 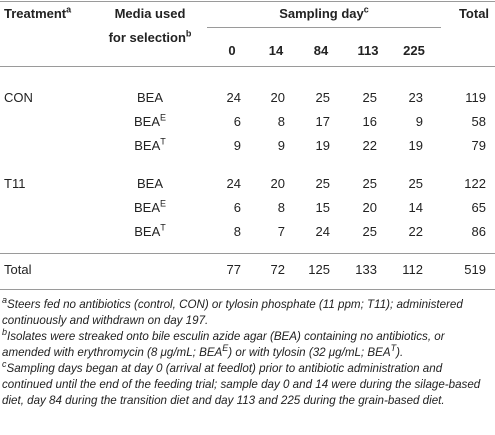 I want to click on header-day: 225, so click(x=414, y=51).